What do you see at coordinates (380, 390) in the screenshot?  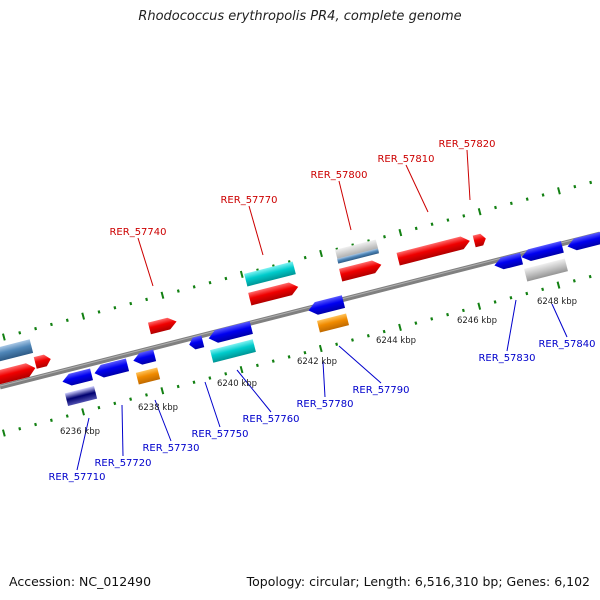 I see `gene-label-rer-57790: RER_57790` at bounding box center [380, 390].